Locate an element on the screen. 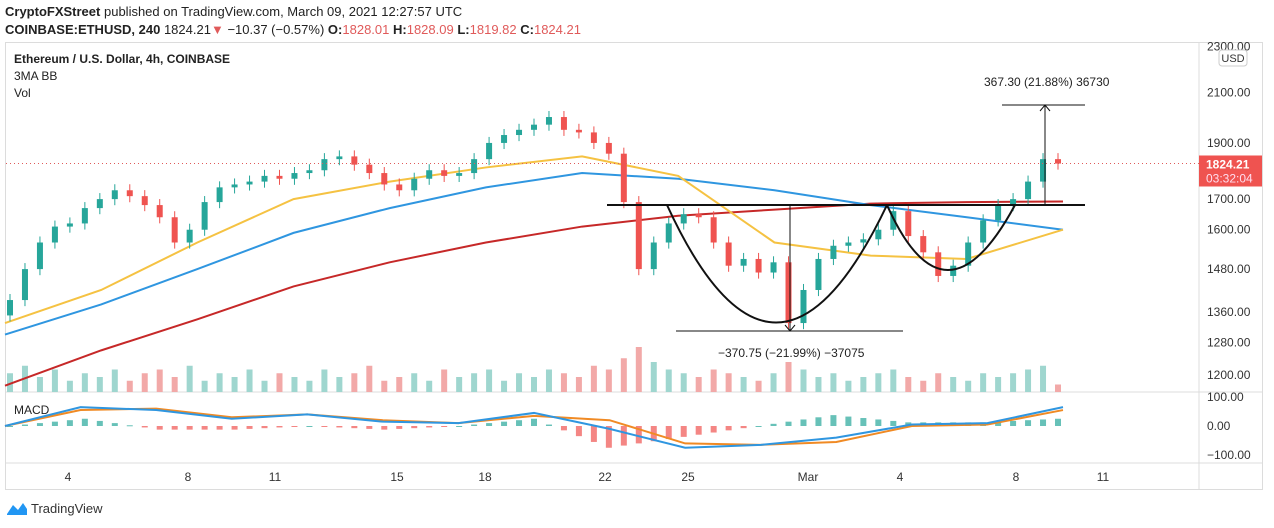 The height and width of the screenshot is (528, 1274). indicator-3ma-bb: 3MA BB is located at coordinates (36, 76).